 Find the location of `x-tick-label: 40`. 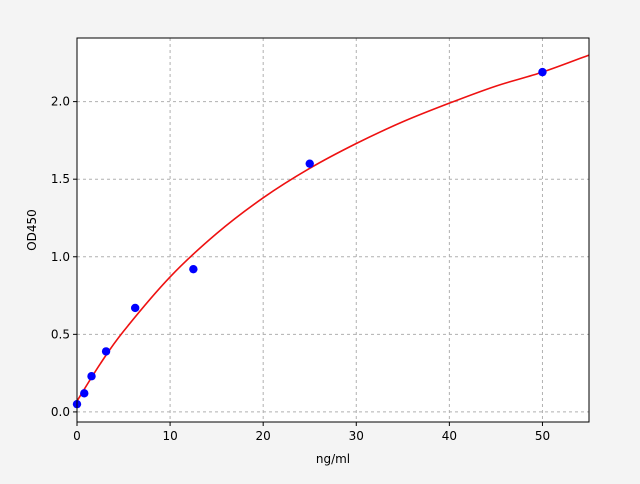

x-tick-label: 40 is located at coordinates (449, 436).